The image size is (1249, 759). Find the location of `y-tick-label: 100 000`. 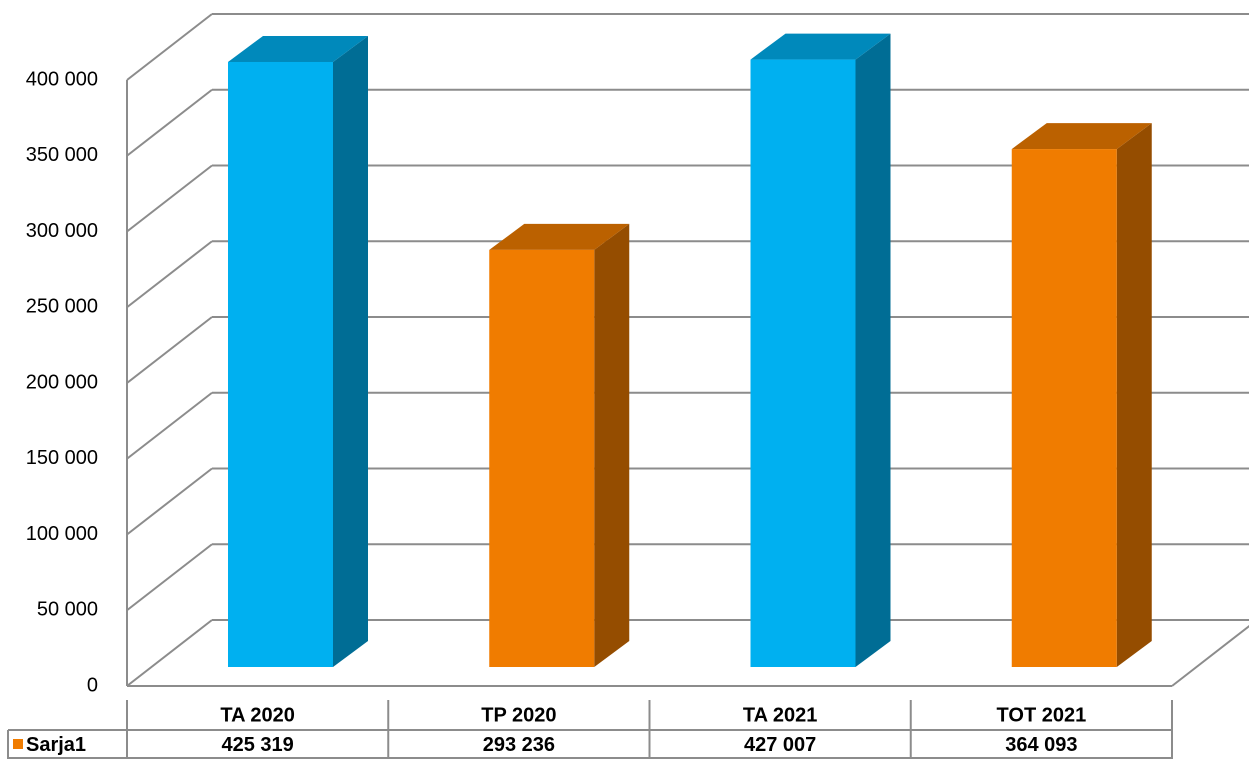

y-tick-label: 100 000 is located at coordinates (62, 534).